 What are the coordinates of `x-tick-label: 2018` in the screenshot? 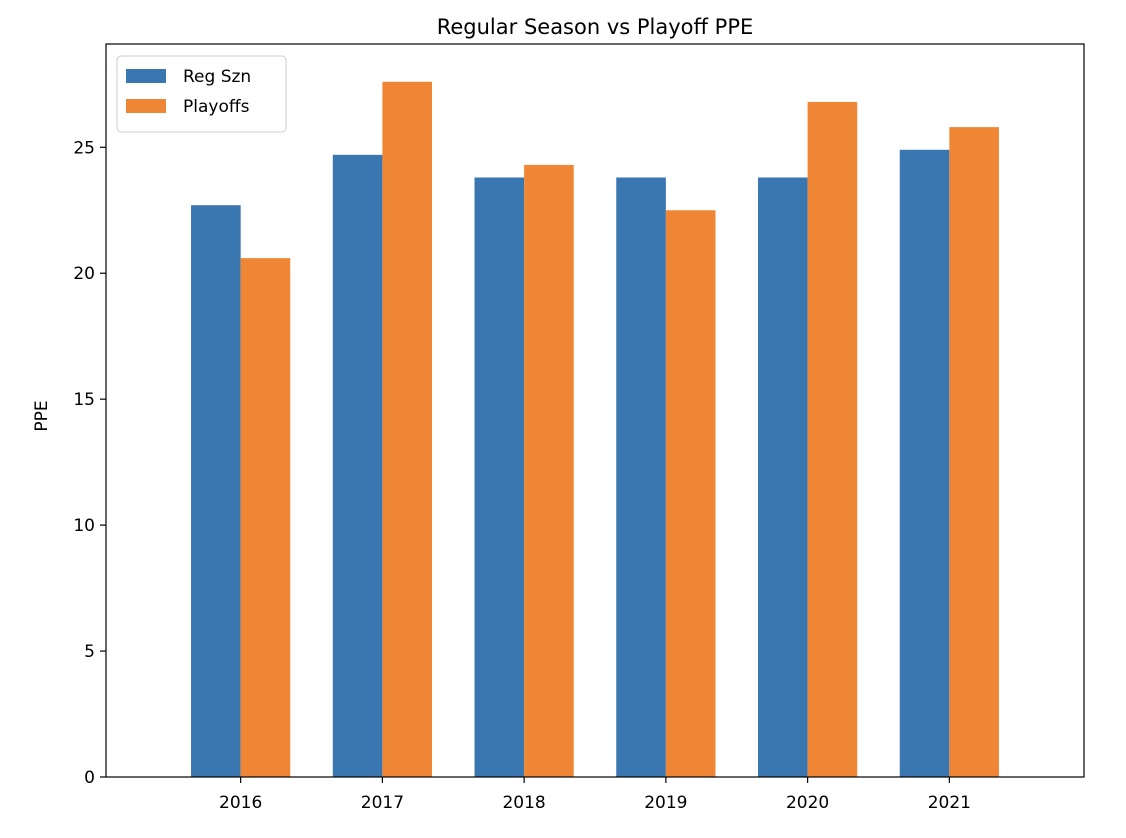 It's located at (523, 803).